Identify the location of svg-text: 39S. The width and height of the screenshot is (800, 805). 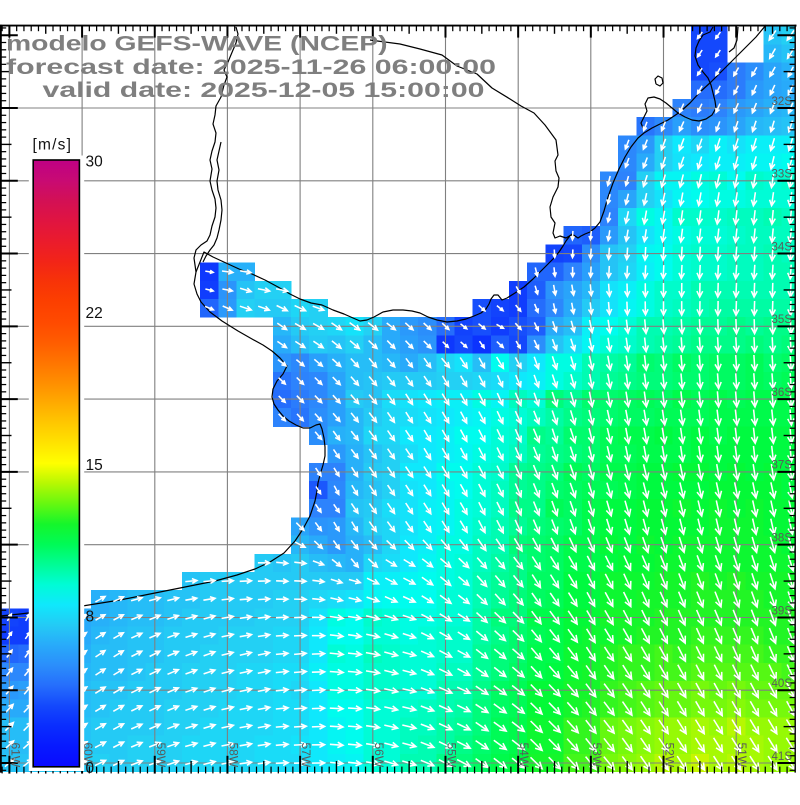
(782, 611).